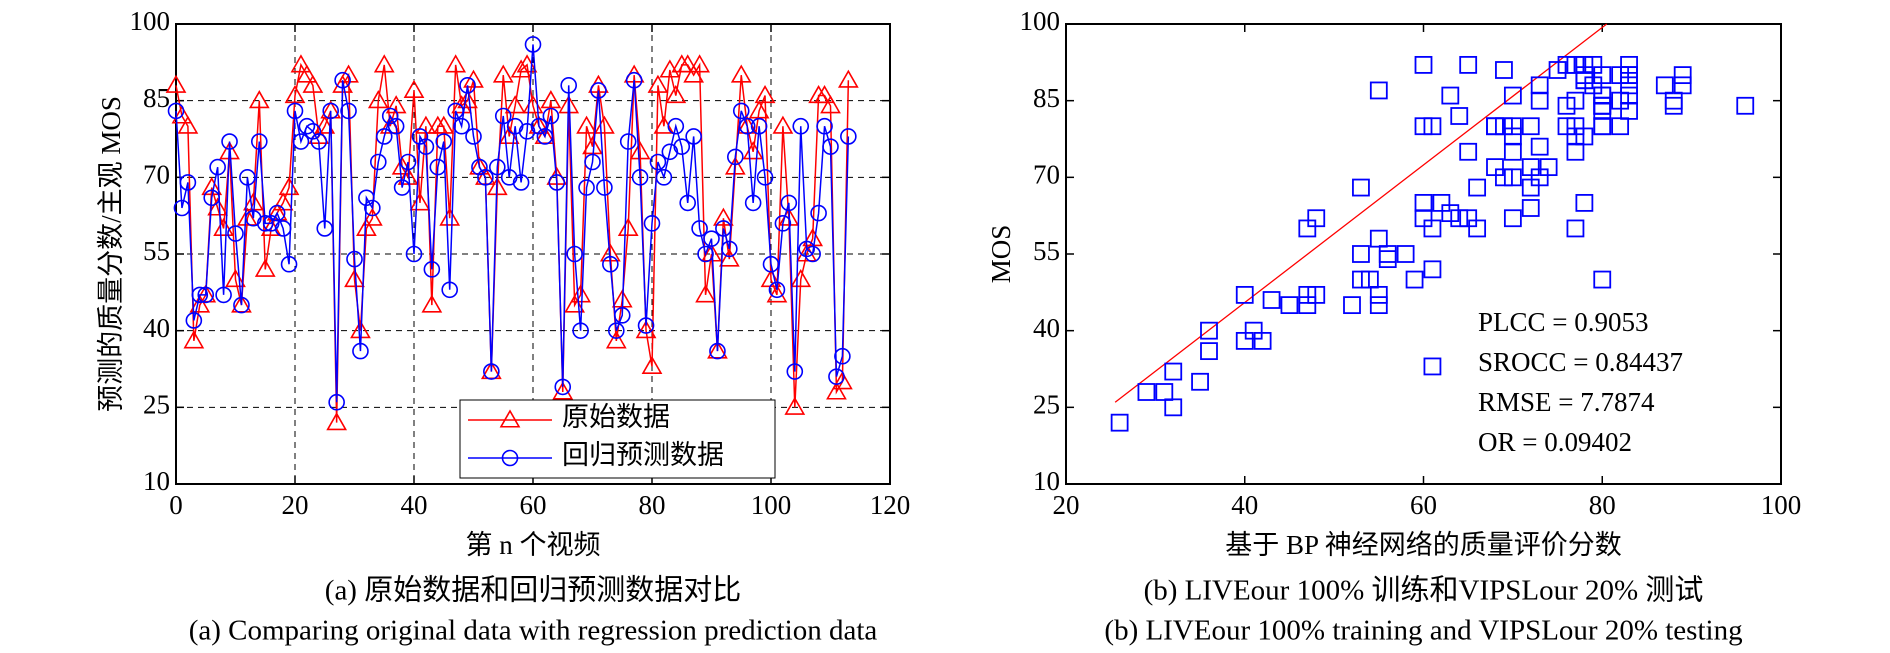 The height and width of the screenshot is (653, 1890). I want to click on y-axis-label: 预测的质量分数/主观 MOS, so click(111, 254).